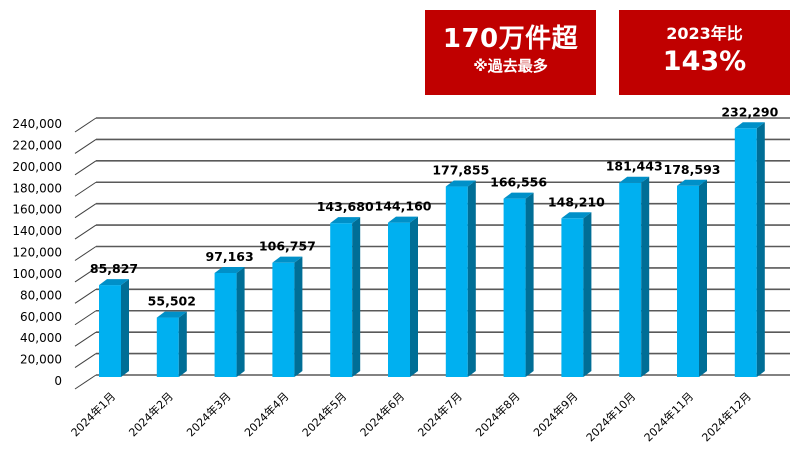 This screenshot has width=800, height=459. What do you see at coordinates (287, 246) in the screenshot?
I see `value-label: 106,757` at bounding box center [287, 246].